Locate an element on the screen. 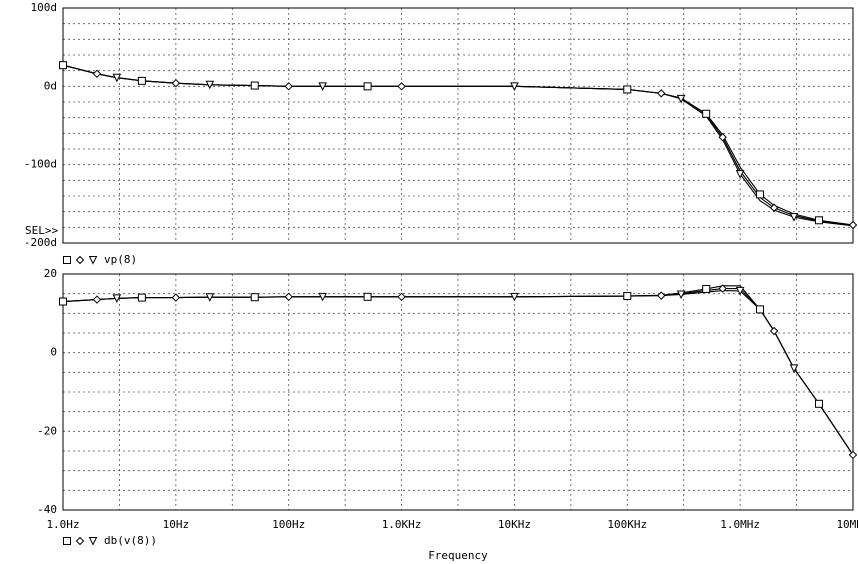  annotation: SEL>> is located at coordinates (41, 230).